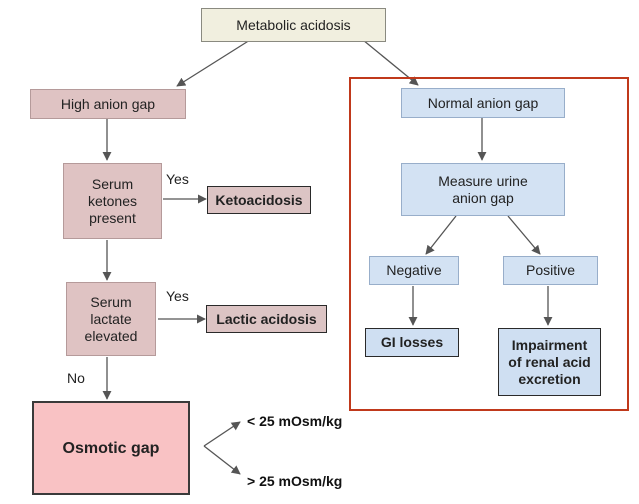 The width and height of the screenshot is (639, 504). I want to click on gi-losses-box: GI losses, so click(412, 342).